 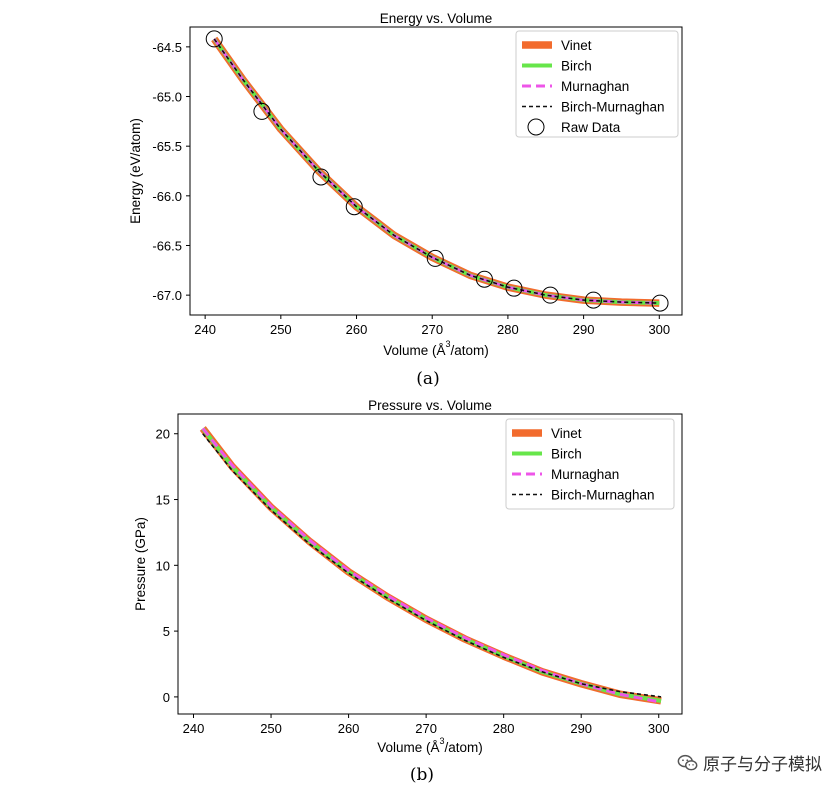 What do you see at coordinates (436, 18) in the screenshot?
I see `chart-title: Energy vs. Volume` at bounding box center [436, 18].